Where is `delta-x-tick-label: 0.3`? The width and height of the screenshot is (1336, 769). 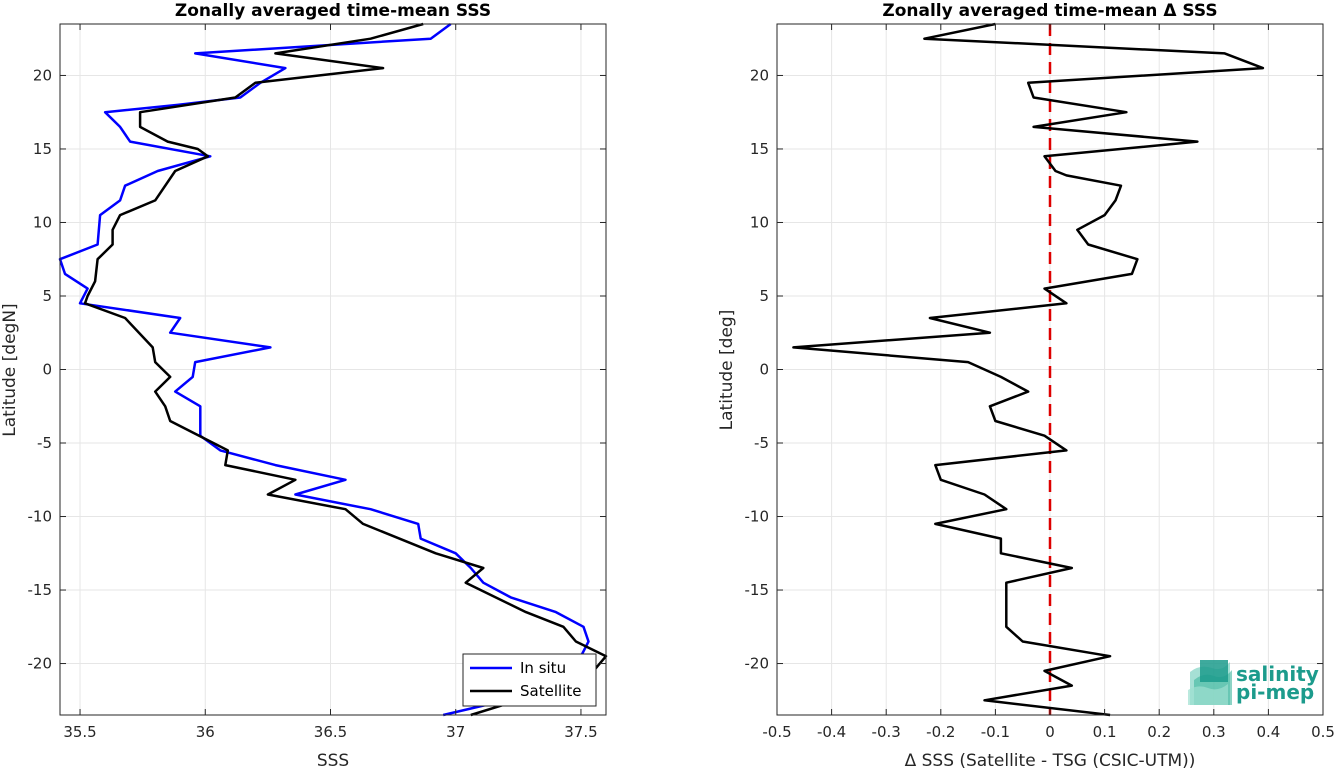
delta-x-tick-label: 0.3 is located at coordinates (1214, 732).